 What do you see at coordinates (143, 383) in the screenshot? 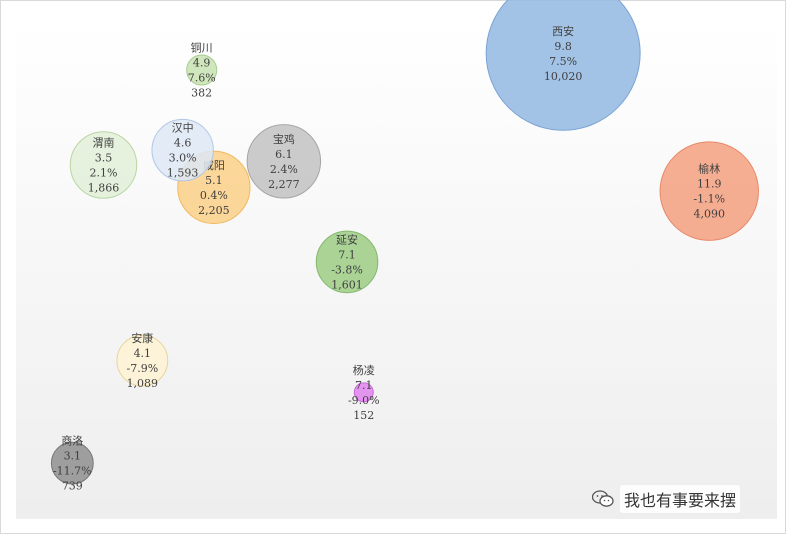
I see `bubble-size-label: 1,089` at bounding box center [143, 383].